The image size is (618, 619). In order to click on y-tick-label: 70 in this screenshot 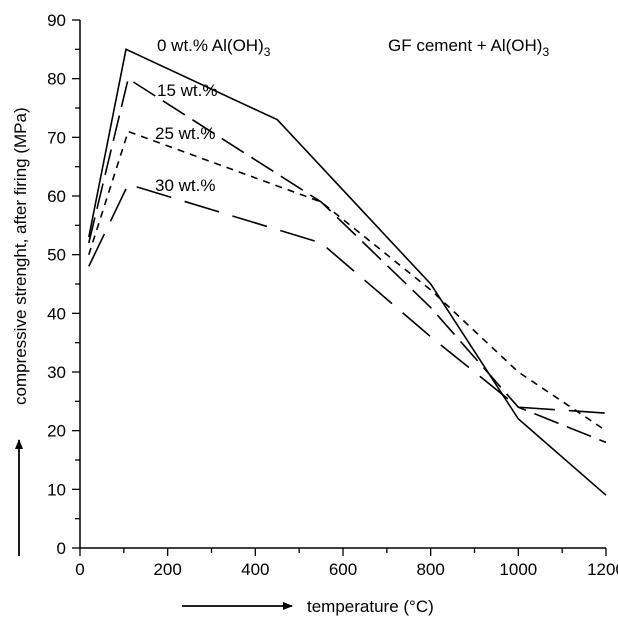, I will do `click(56, 137)`.